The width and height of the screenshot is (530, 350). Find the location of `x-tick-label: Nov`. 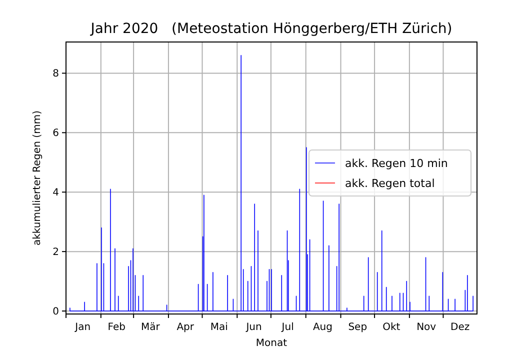

x-tick-label: Nov is located at coordinates (426, 327).